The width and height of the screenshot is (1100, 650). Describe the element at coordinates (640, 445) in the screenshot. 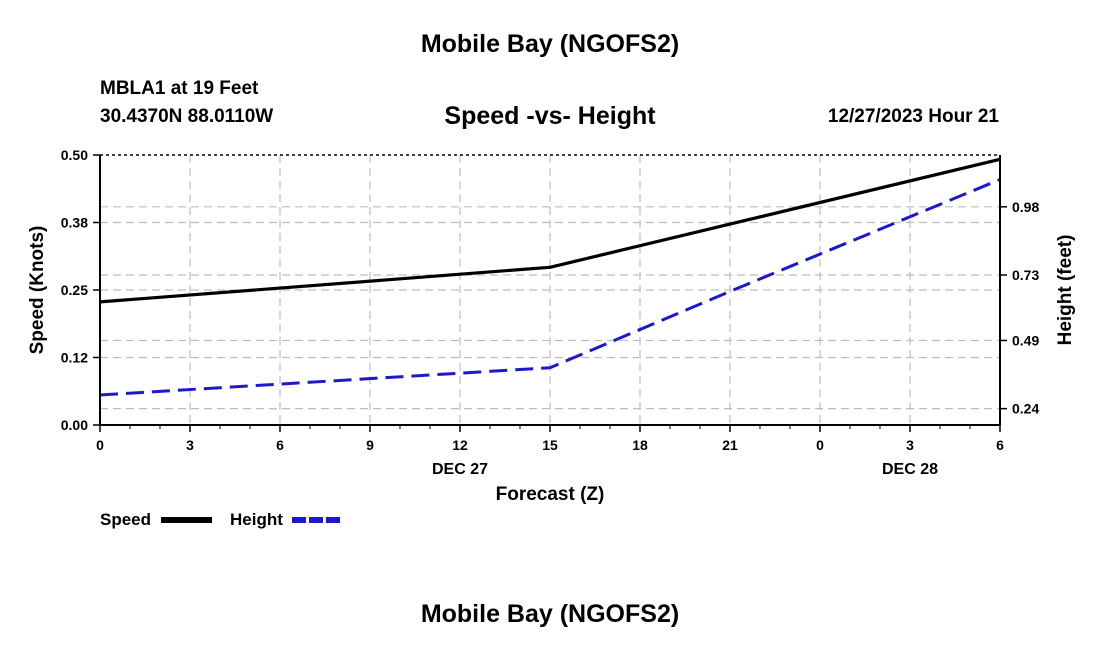

I see `x-tick-label: 18` at that location.